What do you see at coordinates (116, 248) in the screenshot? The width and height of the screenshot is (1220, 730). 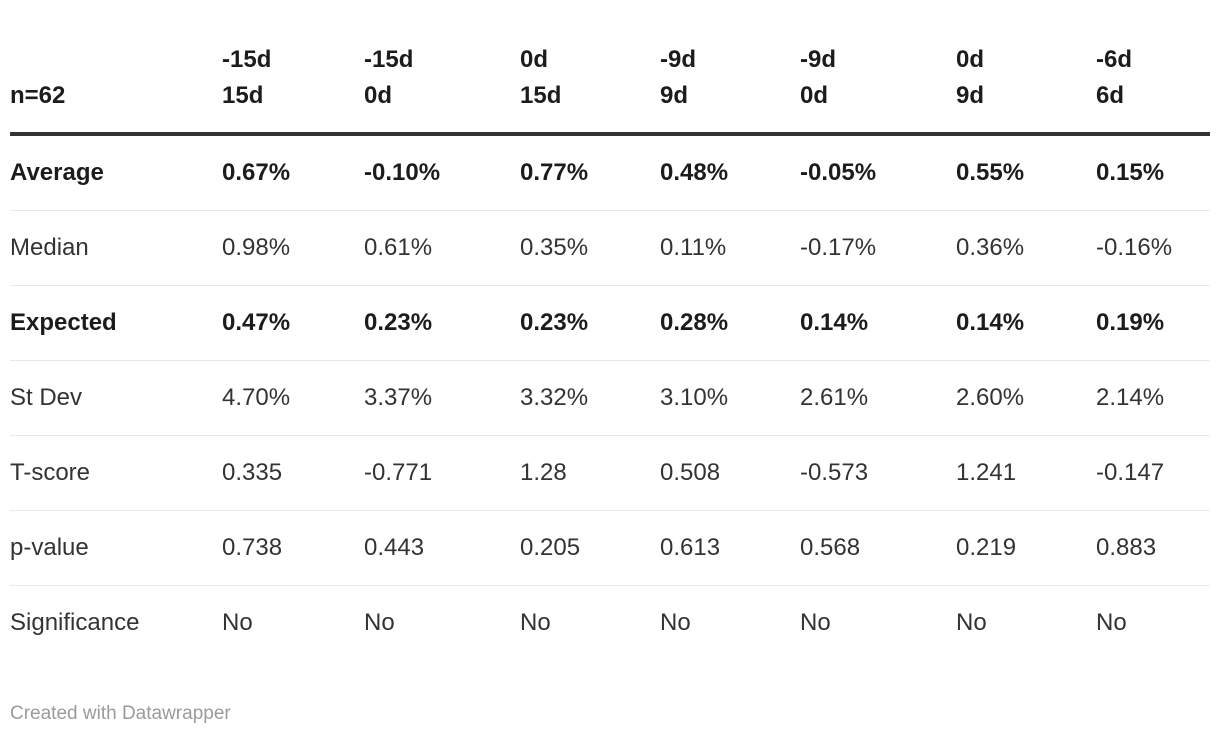 I see `row-label: Median` at bounding box center [116, 248].